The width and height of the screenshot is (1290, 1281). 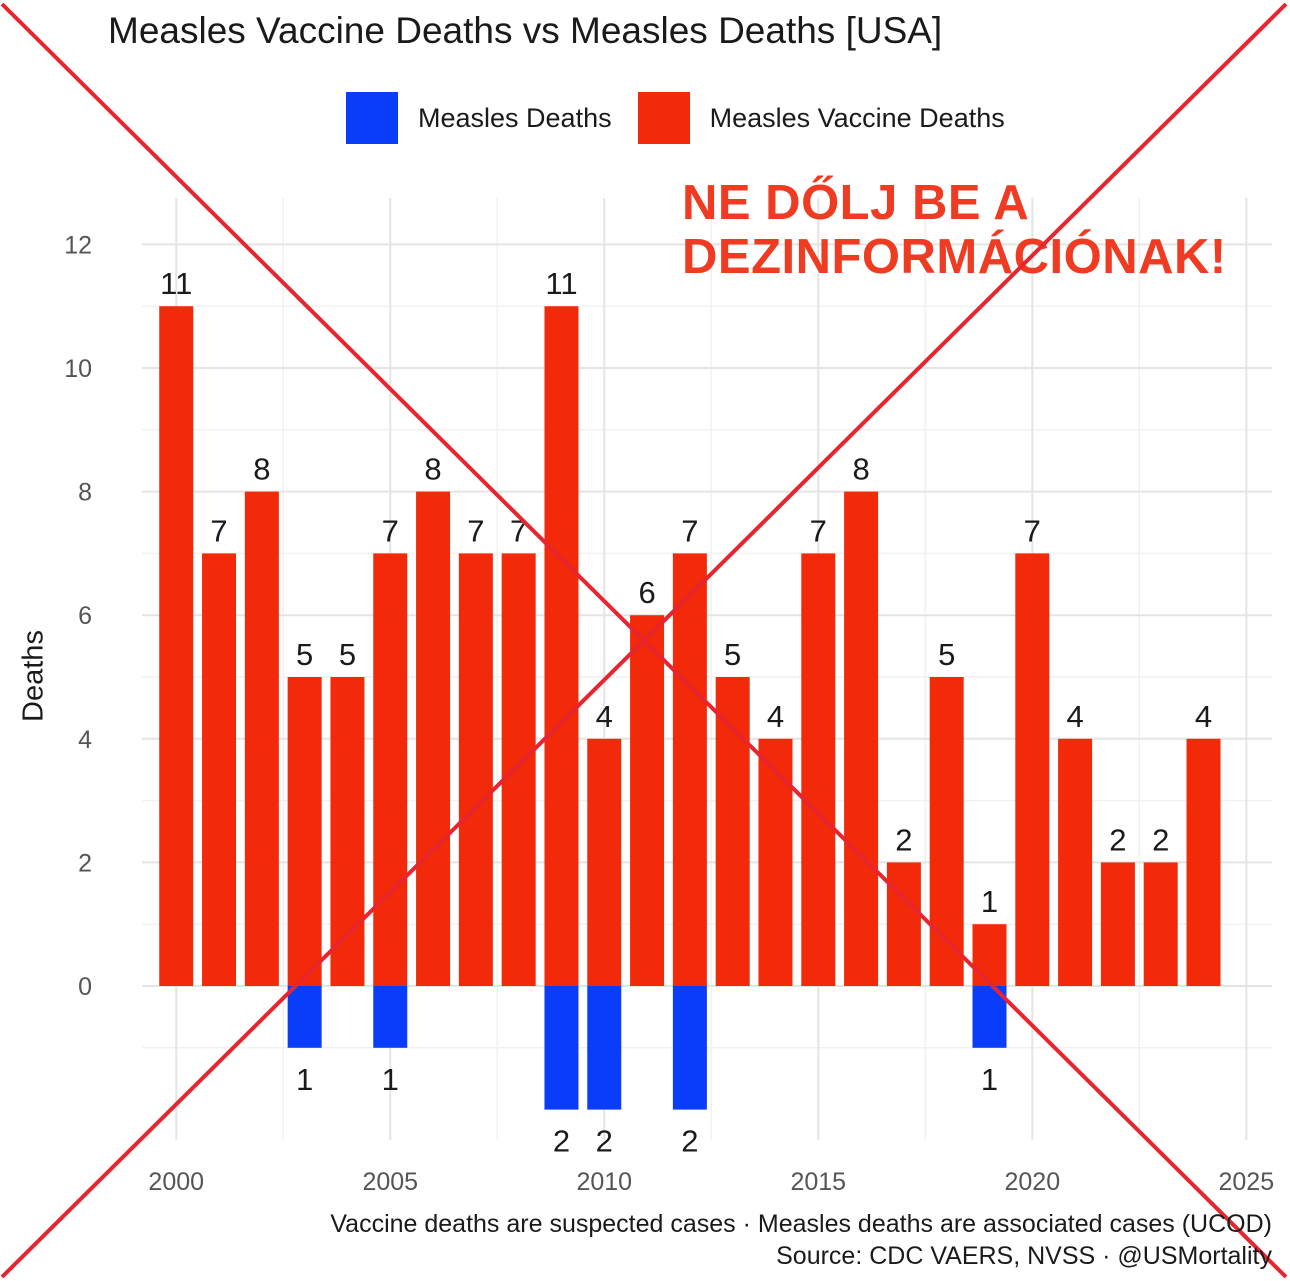 What do you see at coordinates (85, 863) in the screenshot?
I see `y-tick-label: 2` at bounding box center [85, 863].